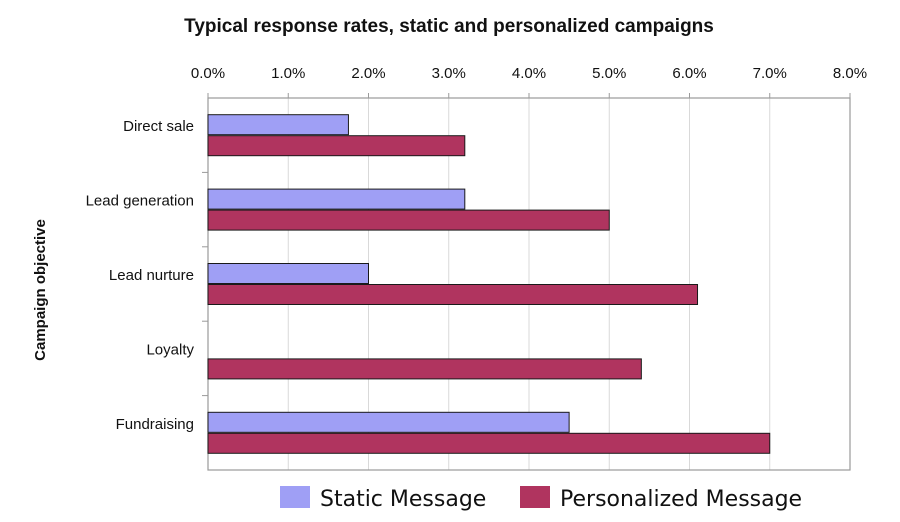  I want to click on category-label: Lead generation, so click(140, 201).